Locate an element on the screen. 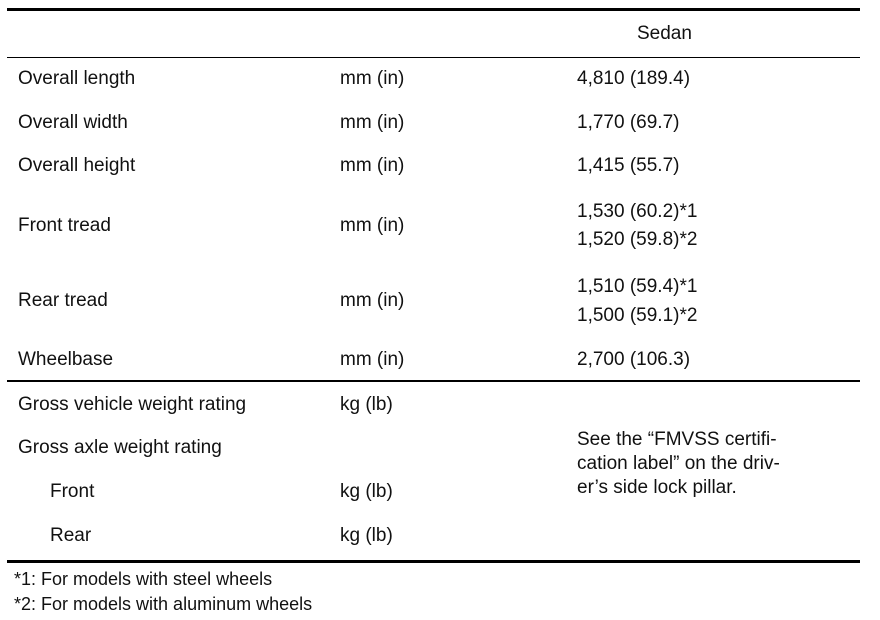 The height and width of the screenshot is (620, 880). row-label-overall-length: Overall length is located at coordinates (77, 78).